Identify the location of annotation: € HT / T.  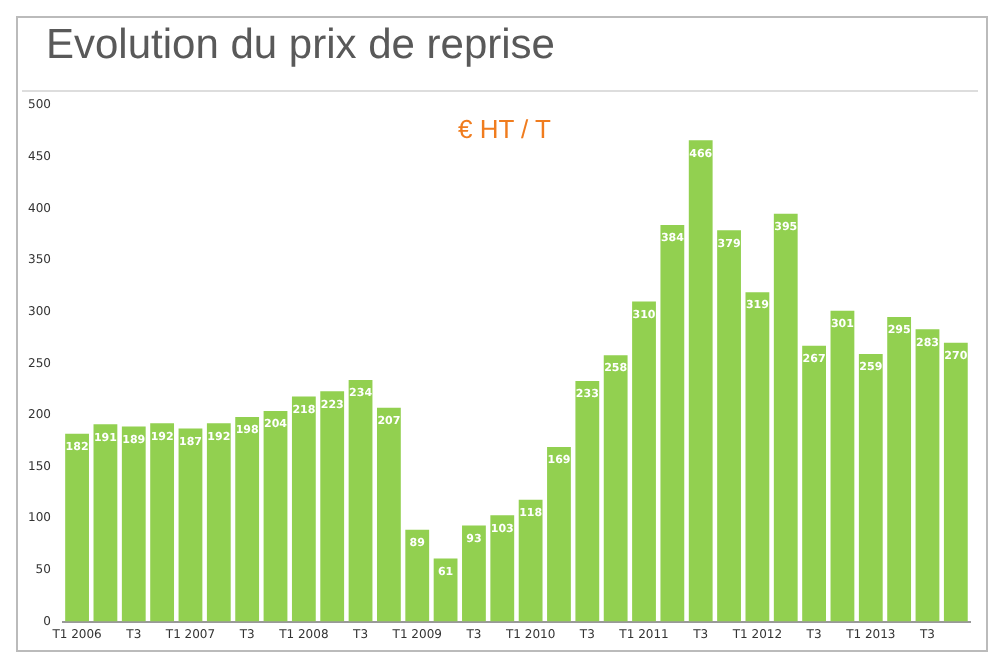
(504, 129).